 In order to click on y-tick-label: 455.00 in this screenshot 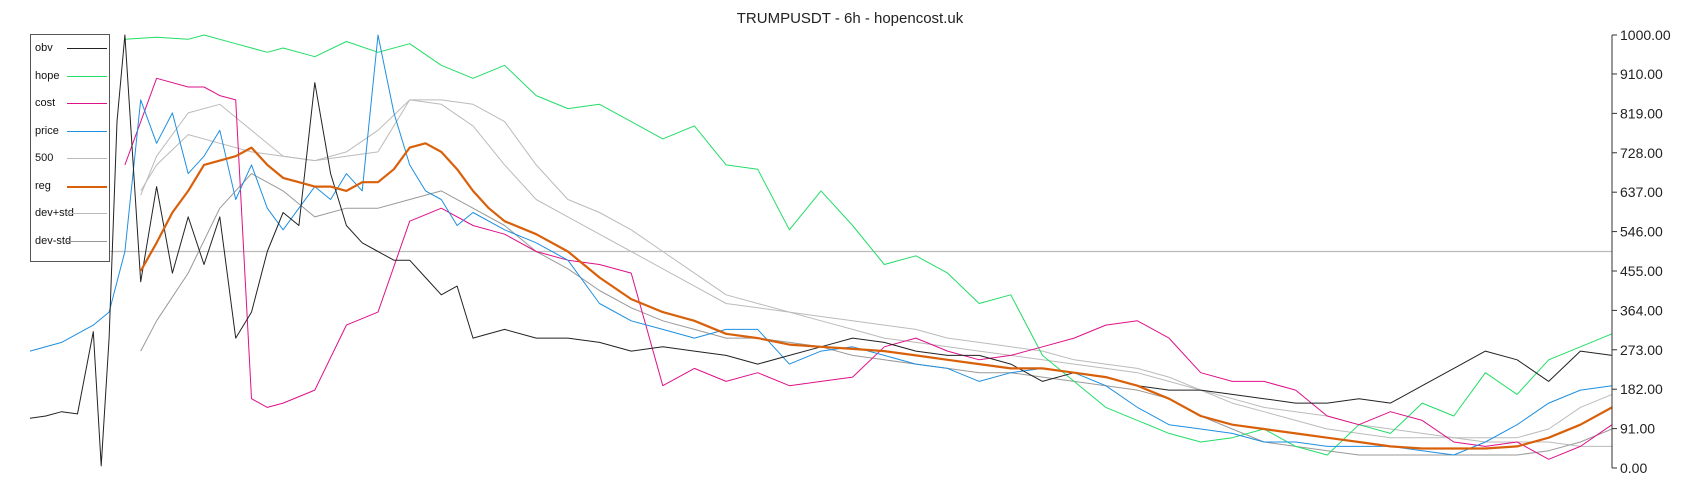, I will do `click(1641, 271)`.